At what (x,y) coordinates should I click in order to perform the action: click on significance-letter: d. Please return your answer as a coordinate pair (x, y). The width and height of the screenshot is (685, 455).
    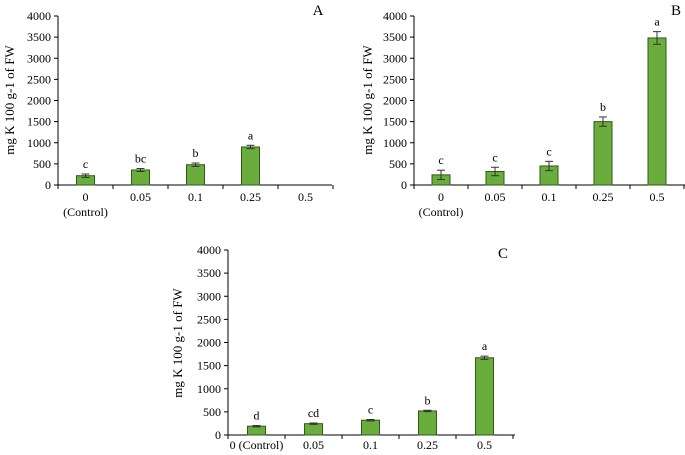
    Looking at the image, I should click on (257, 416).